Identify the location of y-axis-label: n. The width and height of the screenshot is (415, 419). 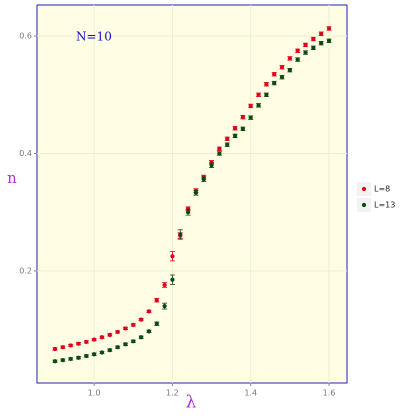
(12, 178).